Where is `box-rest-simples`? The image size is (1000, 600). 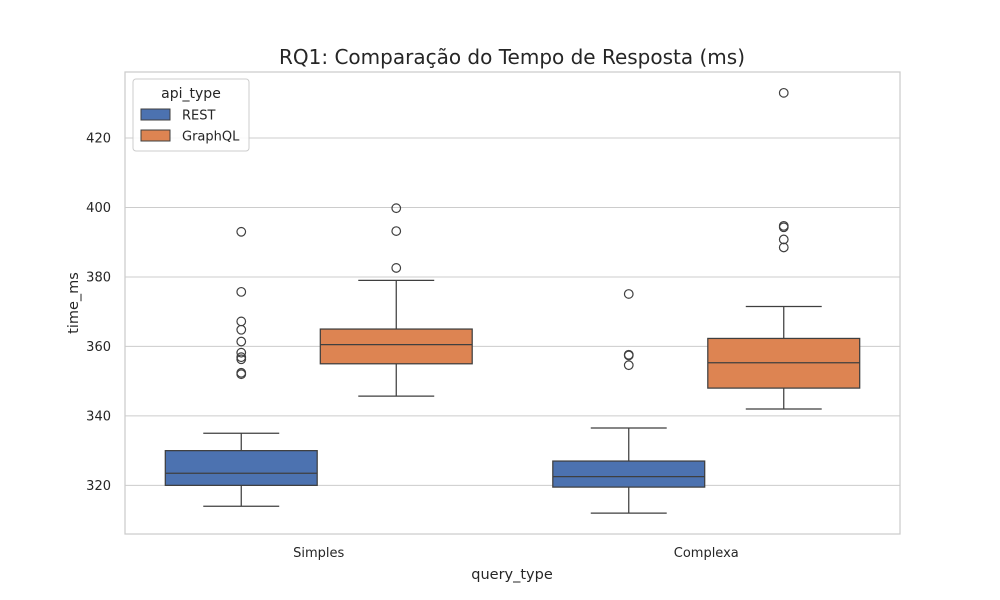 box-rest-simples is located at coordinates (241, 366).